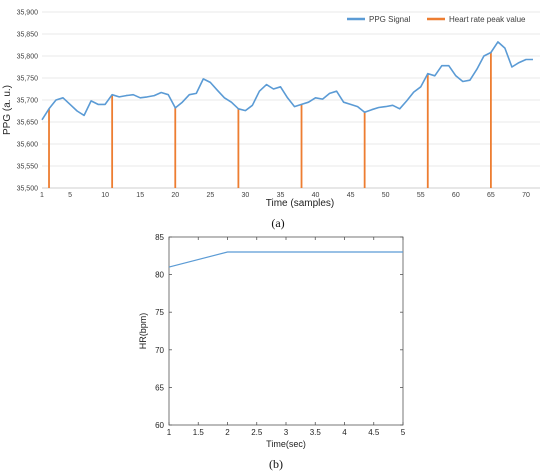 The width and height of the screenshot is (550, 476). Describe the element at coordinates (159, 312) in the screenshot. I see `hr-y-tick-label: 75` at that location.